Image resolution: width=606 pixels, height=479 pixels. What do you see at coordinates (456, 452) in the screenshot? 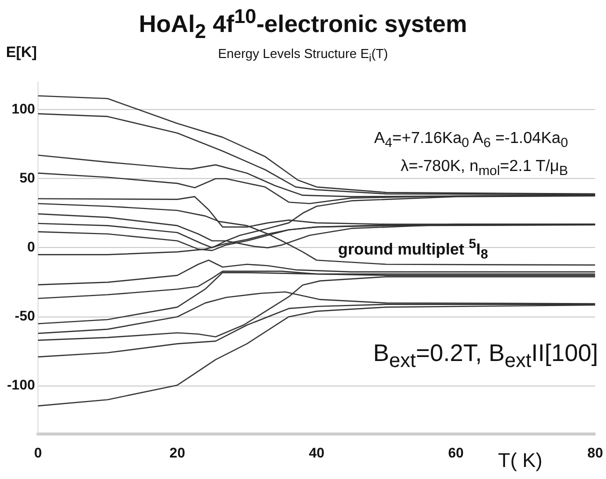
I see `x-tick-label: 60` at bounding box center [456, 452].